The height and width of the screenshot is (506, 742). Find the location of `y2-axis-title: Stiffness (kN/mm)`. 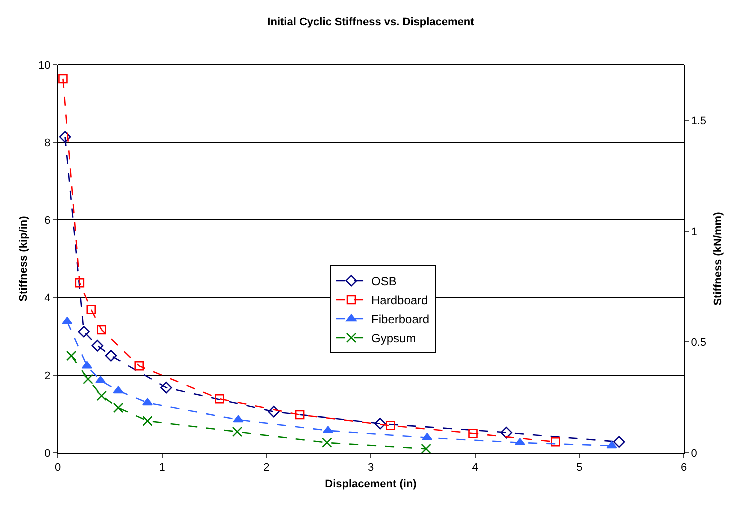

y2-axis-title: Stiffness (kN/mm) is located at coordinates (718, 259).